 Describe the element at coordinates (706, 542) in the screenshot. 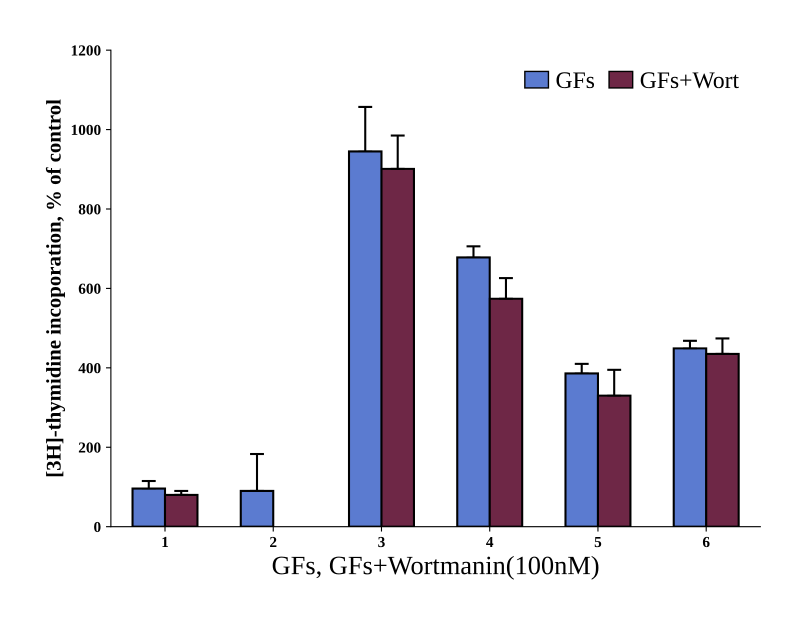

I see `x-tick-label: 6` at that location.